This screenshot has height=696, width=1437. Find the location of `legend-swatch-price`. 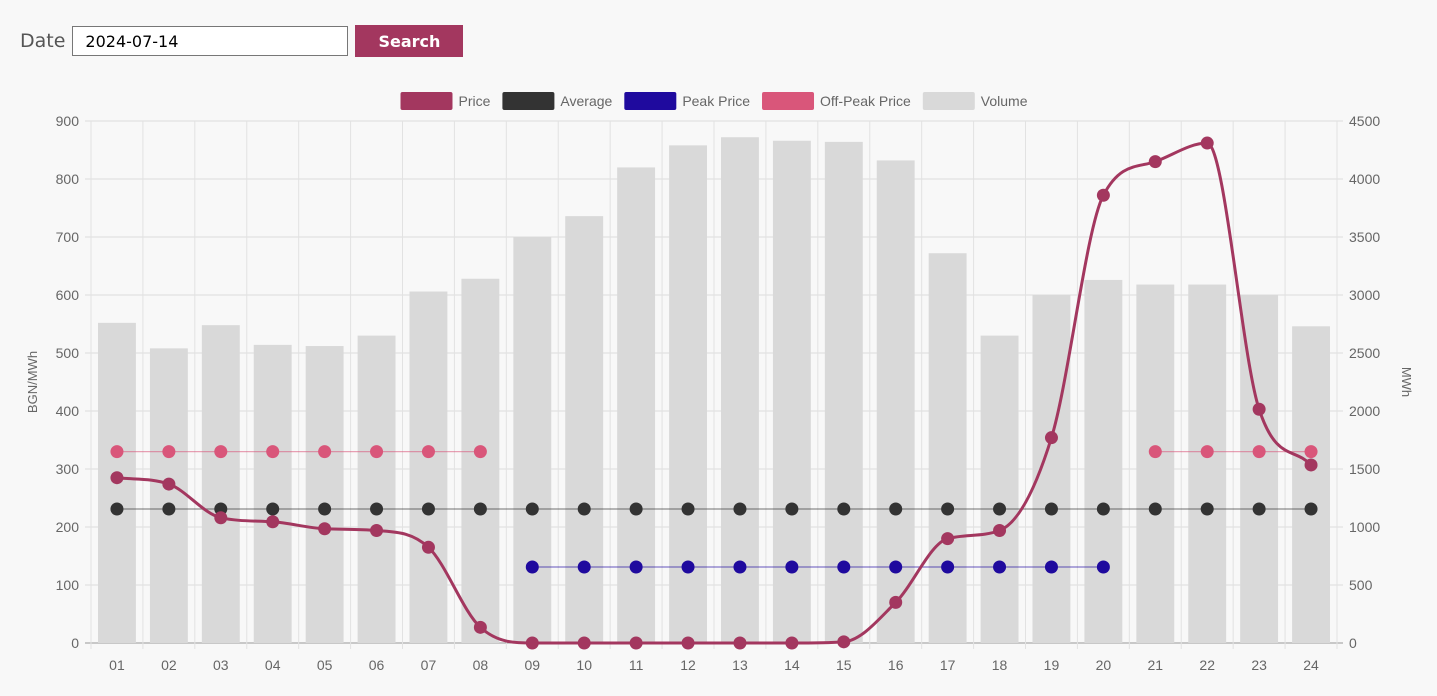

legend-swatch-price is located at coordinates (426, 101).